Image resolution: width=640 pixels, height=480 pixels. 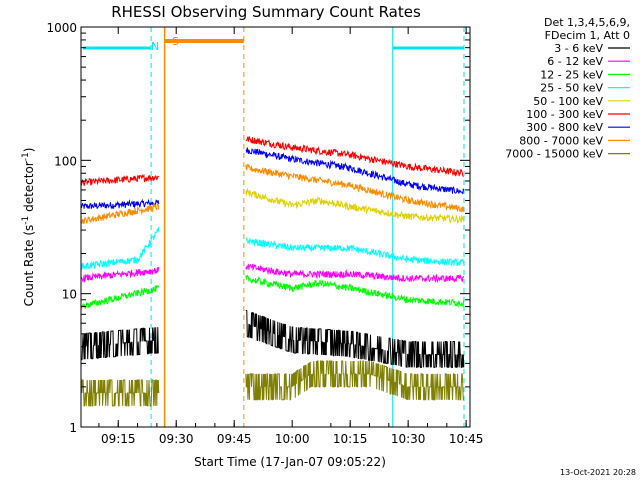 I want to click on legend-entry-label: 3 - 6 keV, so click(x=578, y=48).